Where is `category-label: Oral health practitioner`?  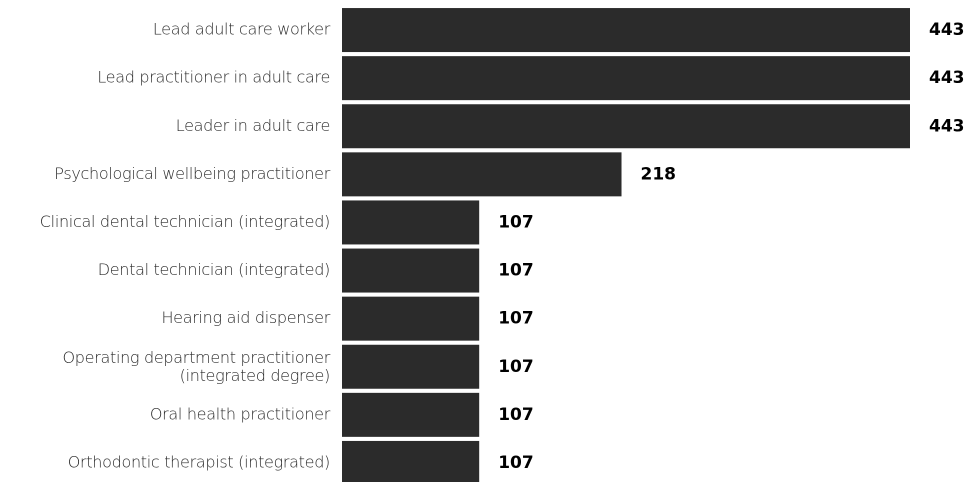 category-label: Oral health practitioner is located at coordinates (240, 413).